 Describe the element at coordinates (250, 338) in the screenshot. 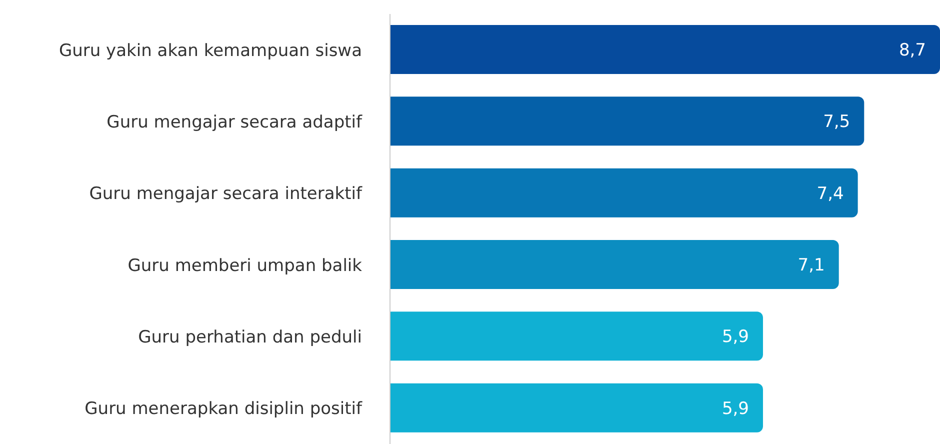

I see `y-tick-label: Guru perhatian dan peduli` at that location.